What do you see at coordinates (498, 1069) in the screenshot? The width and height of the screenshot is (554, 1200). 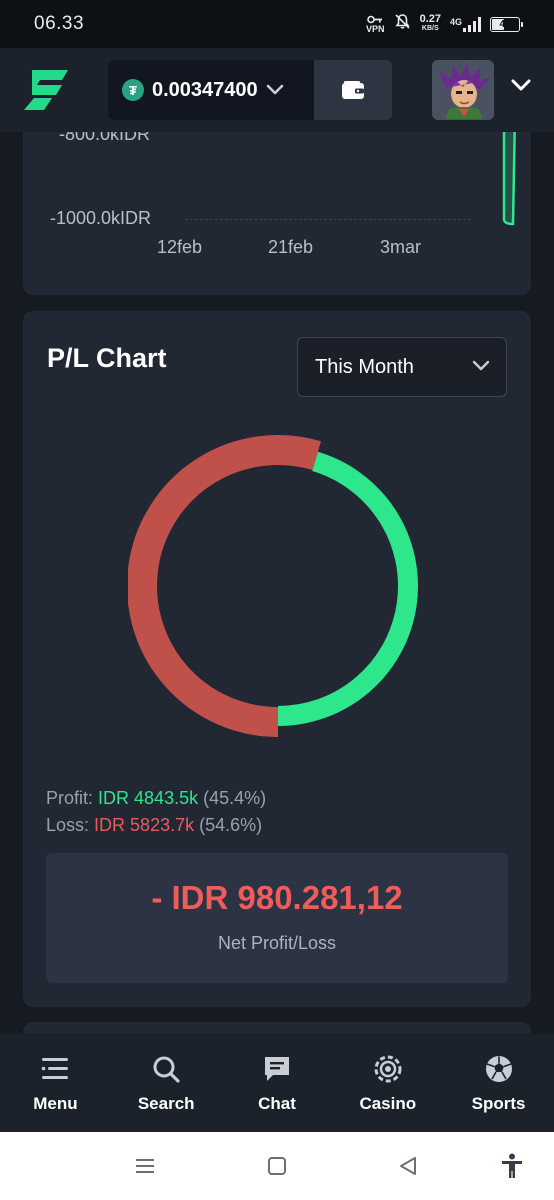 I see `soccer-ball-icon` at bounding box center [498, 1069].